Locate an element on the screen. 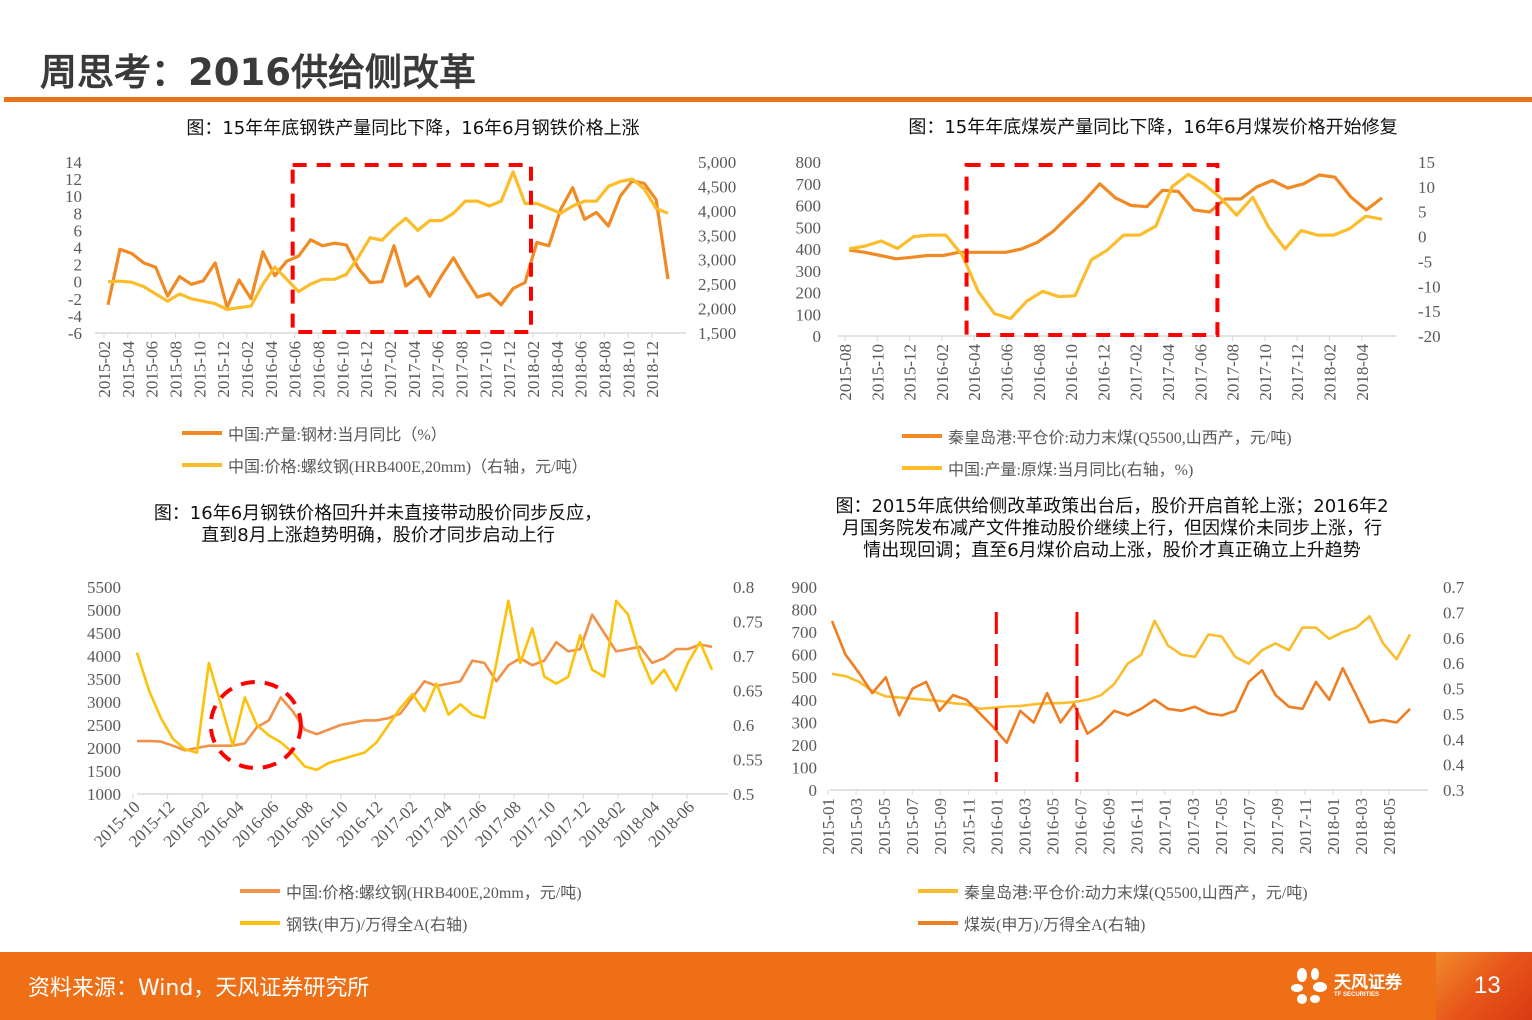  highlight-circle is located at coordinates (255, 725).